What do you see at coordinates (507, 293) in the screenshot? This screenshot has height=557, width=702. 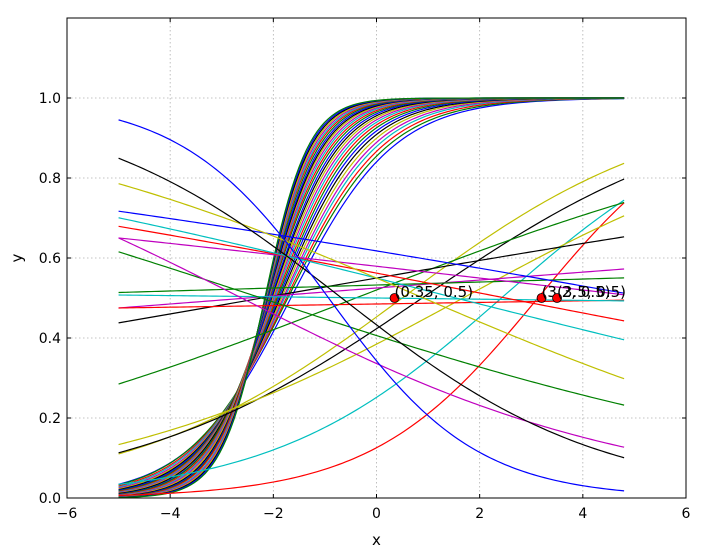 I see `points-layer: (0.35, 0.5) (3.2, 0.5)(3.5, 0.5)` at bounding box center [507, 293].